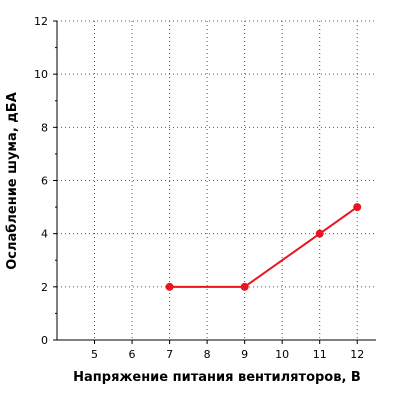  Describe the element at coordinates (41, 74) in the screenshot. I see `y-tick-label: 10` at that location.